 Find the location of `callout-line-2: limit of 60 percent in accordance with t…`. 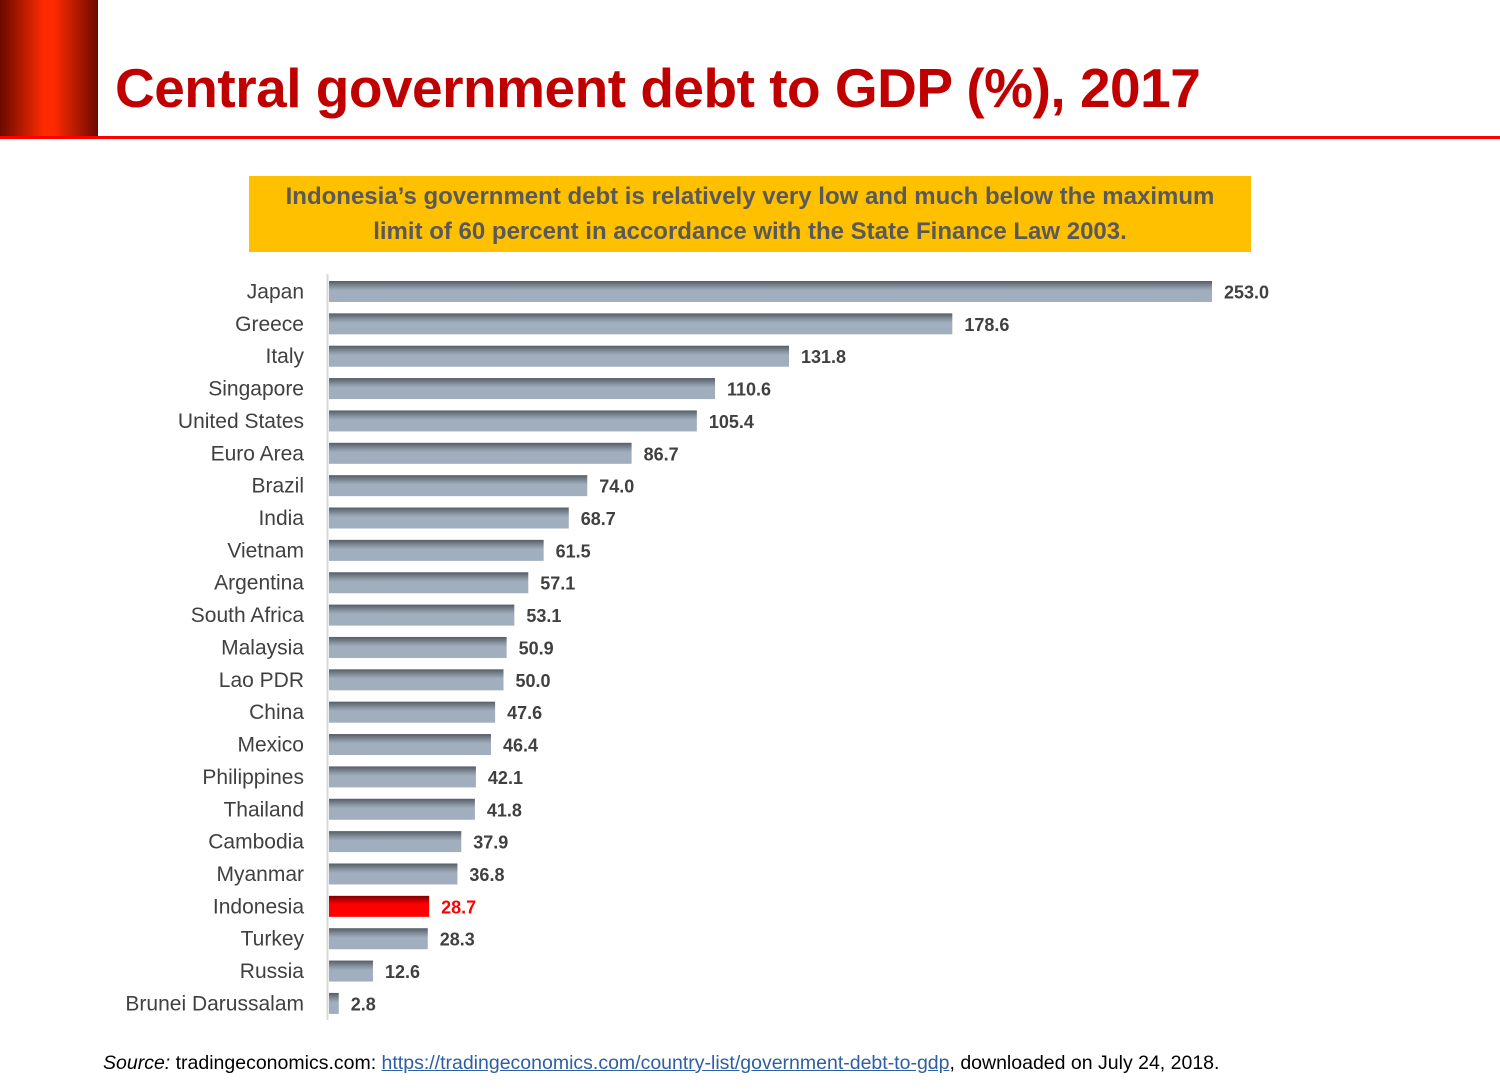

callout-line-2: limit of 60 percent in accordance with t… is located at coordinates (750, 231).